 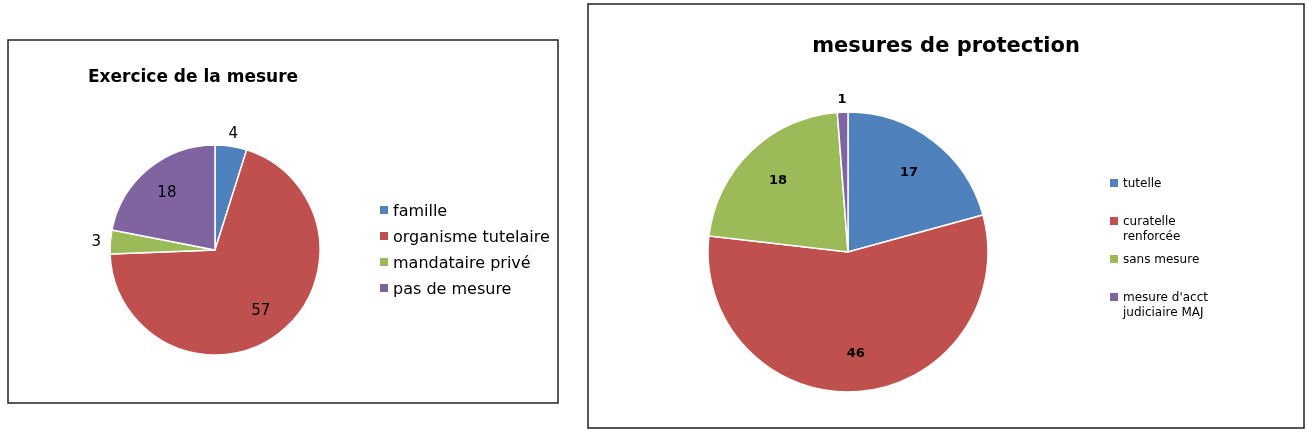 I want to click on legend-label: famille, so click(x=420, y=210).